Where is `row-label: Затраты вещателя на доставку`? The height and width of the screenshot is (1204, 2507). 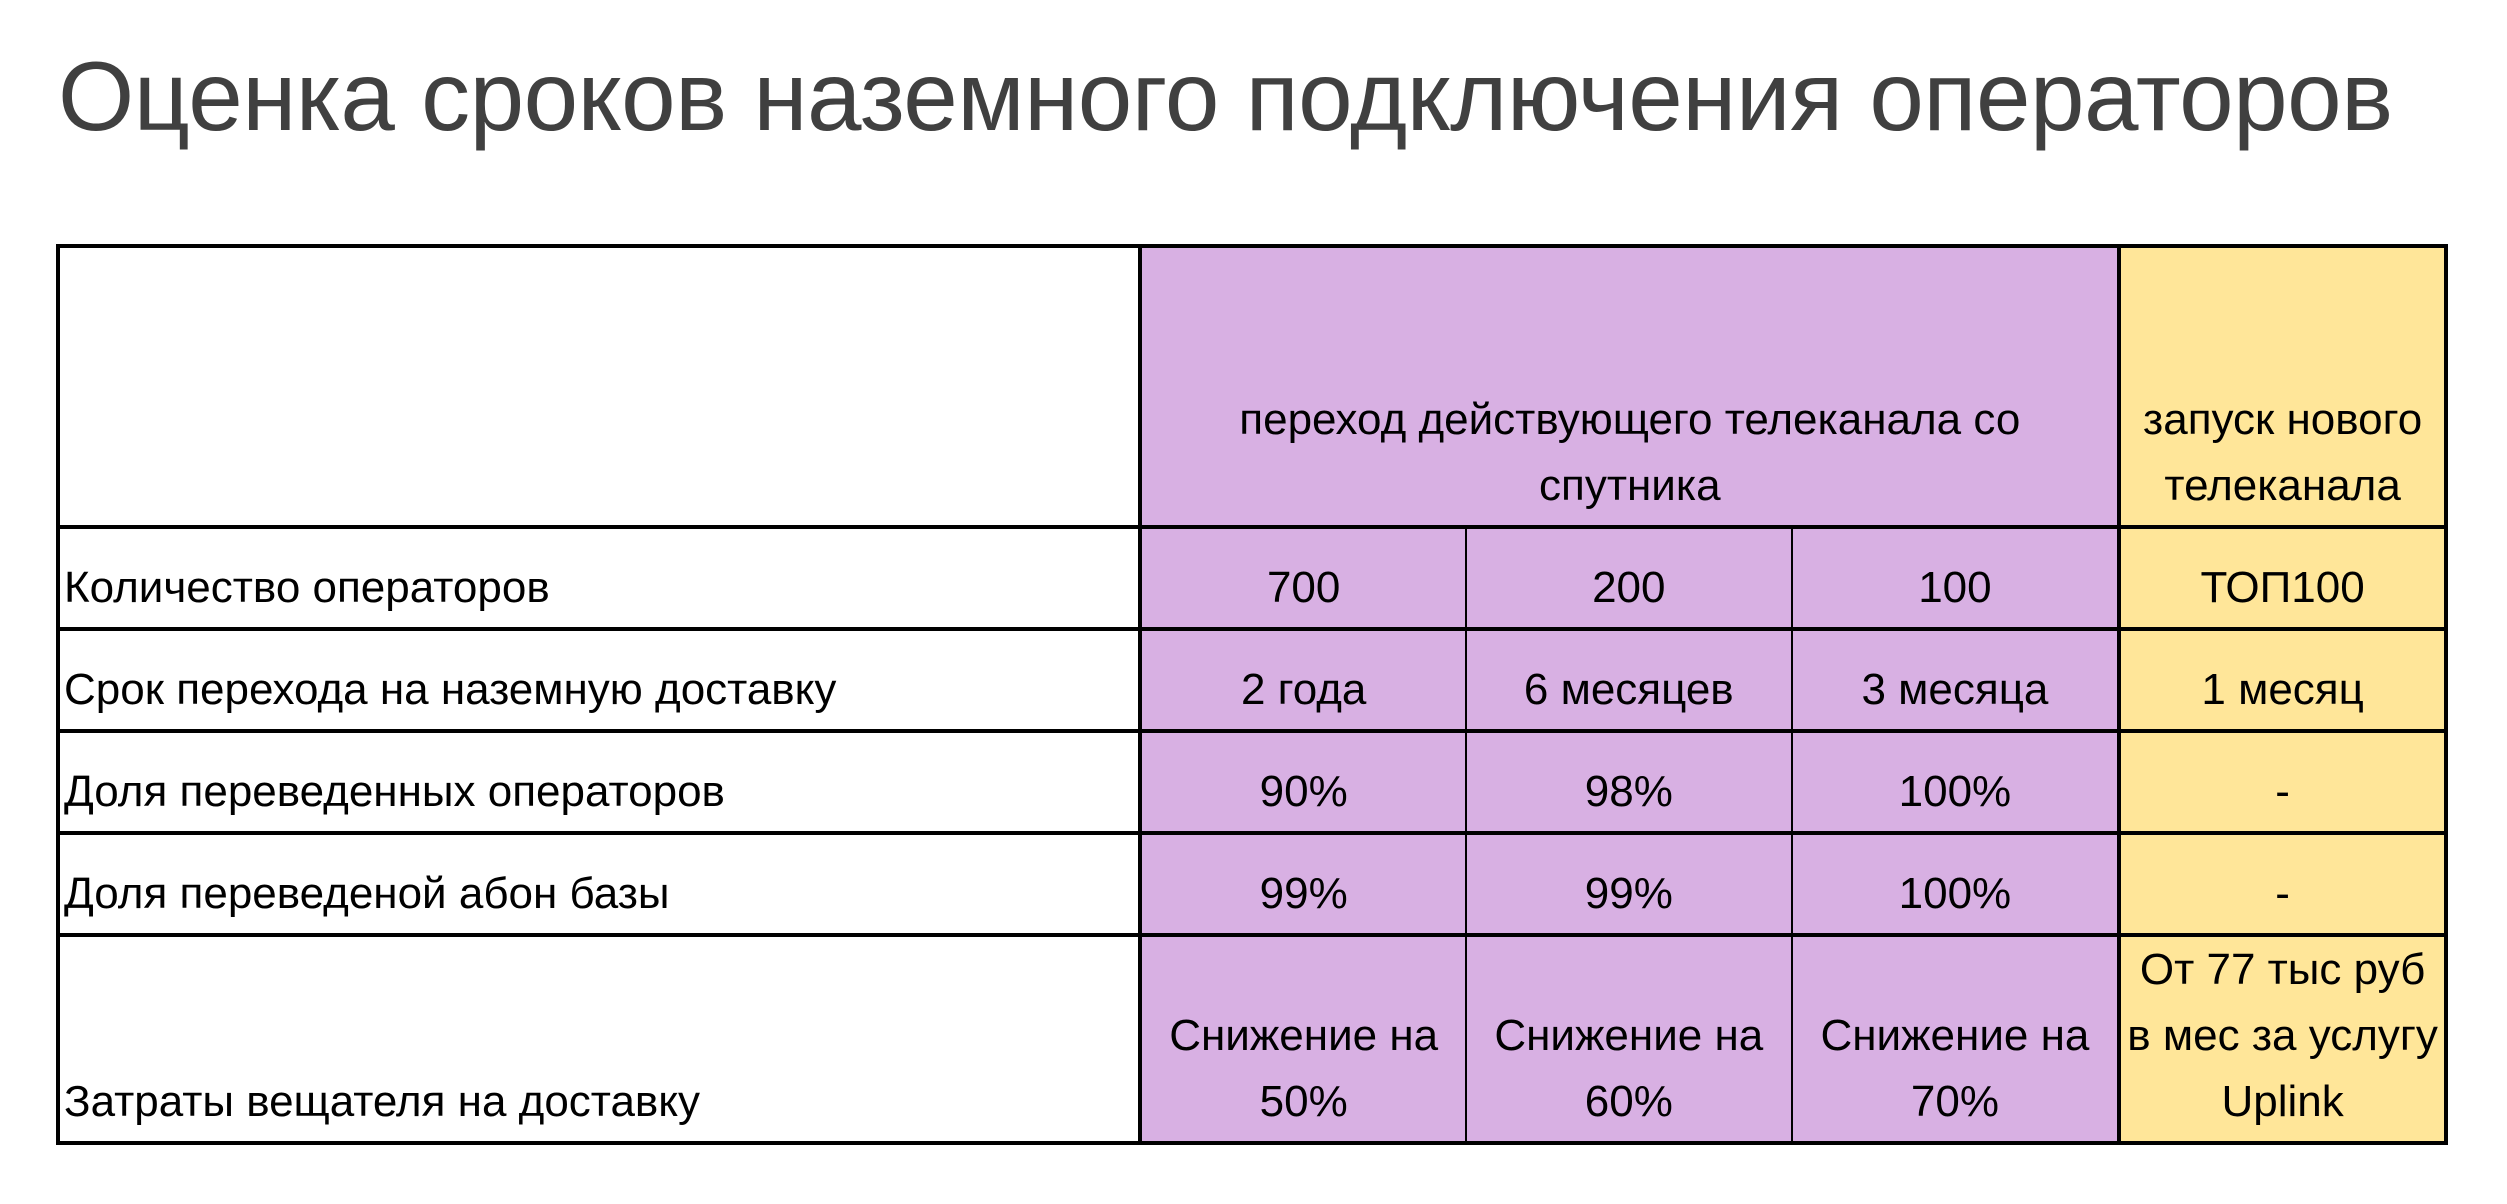 row-label: Затраты вещателя на доставку is located at coordinates (599, 1039).